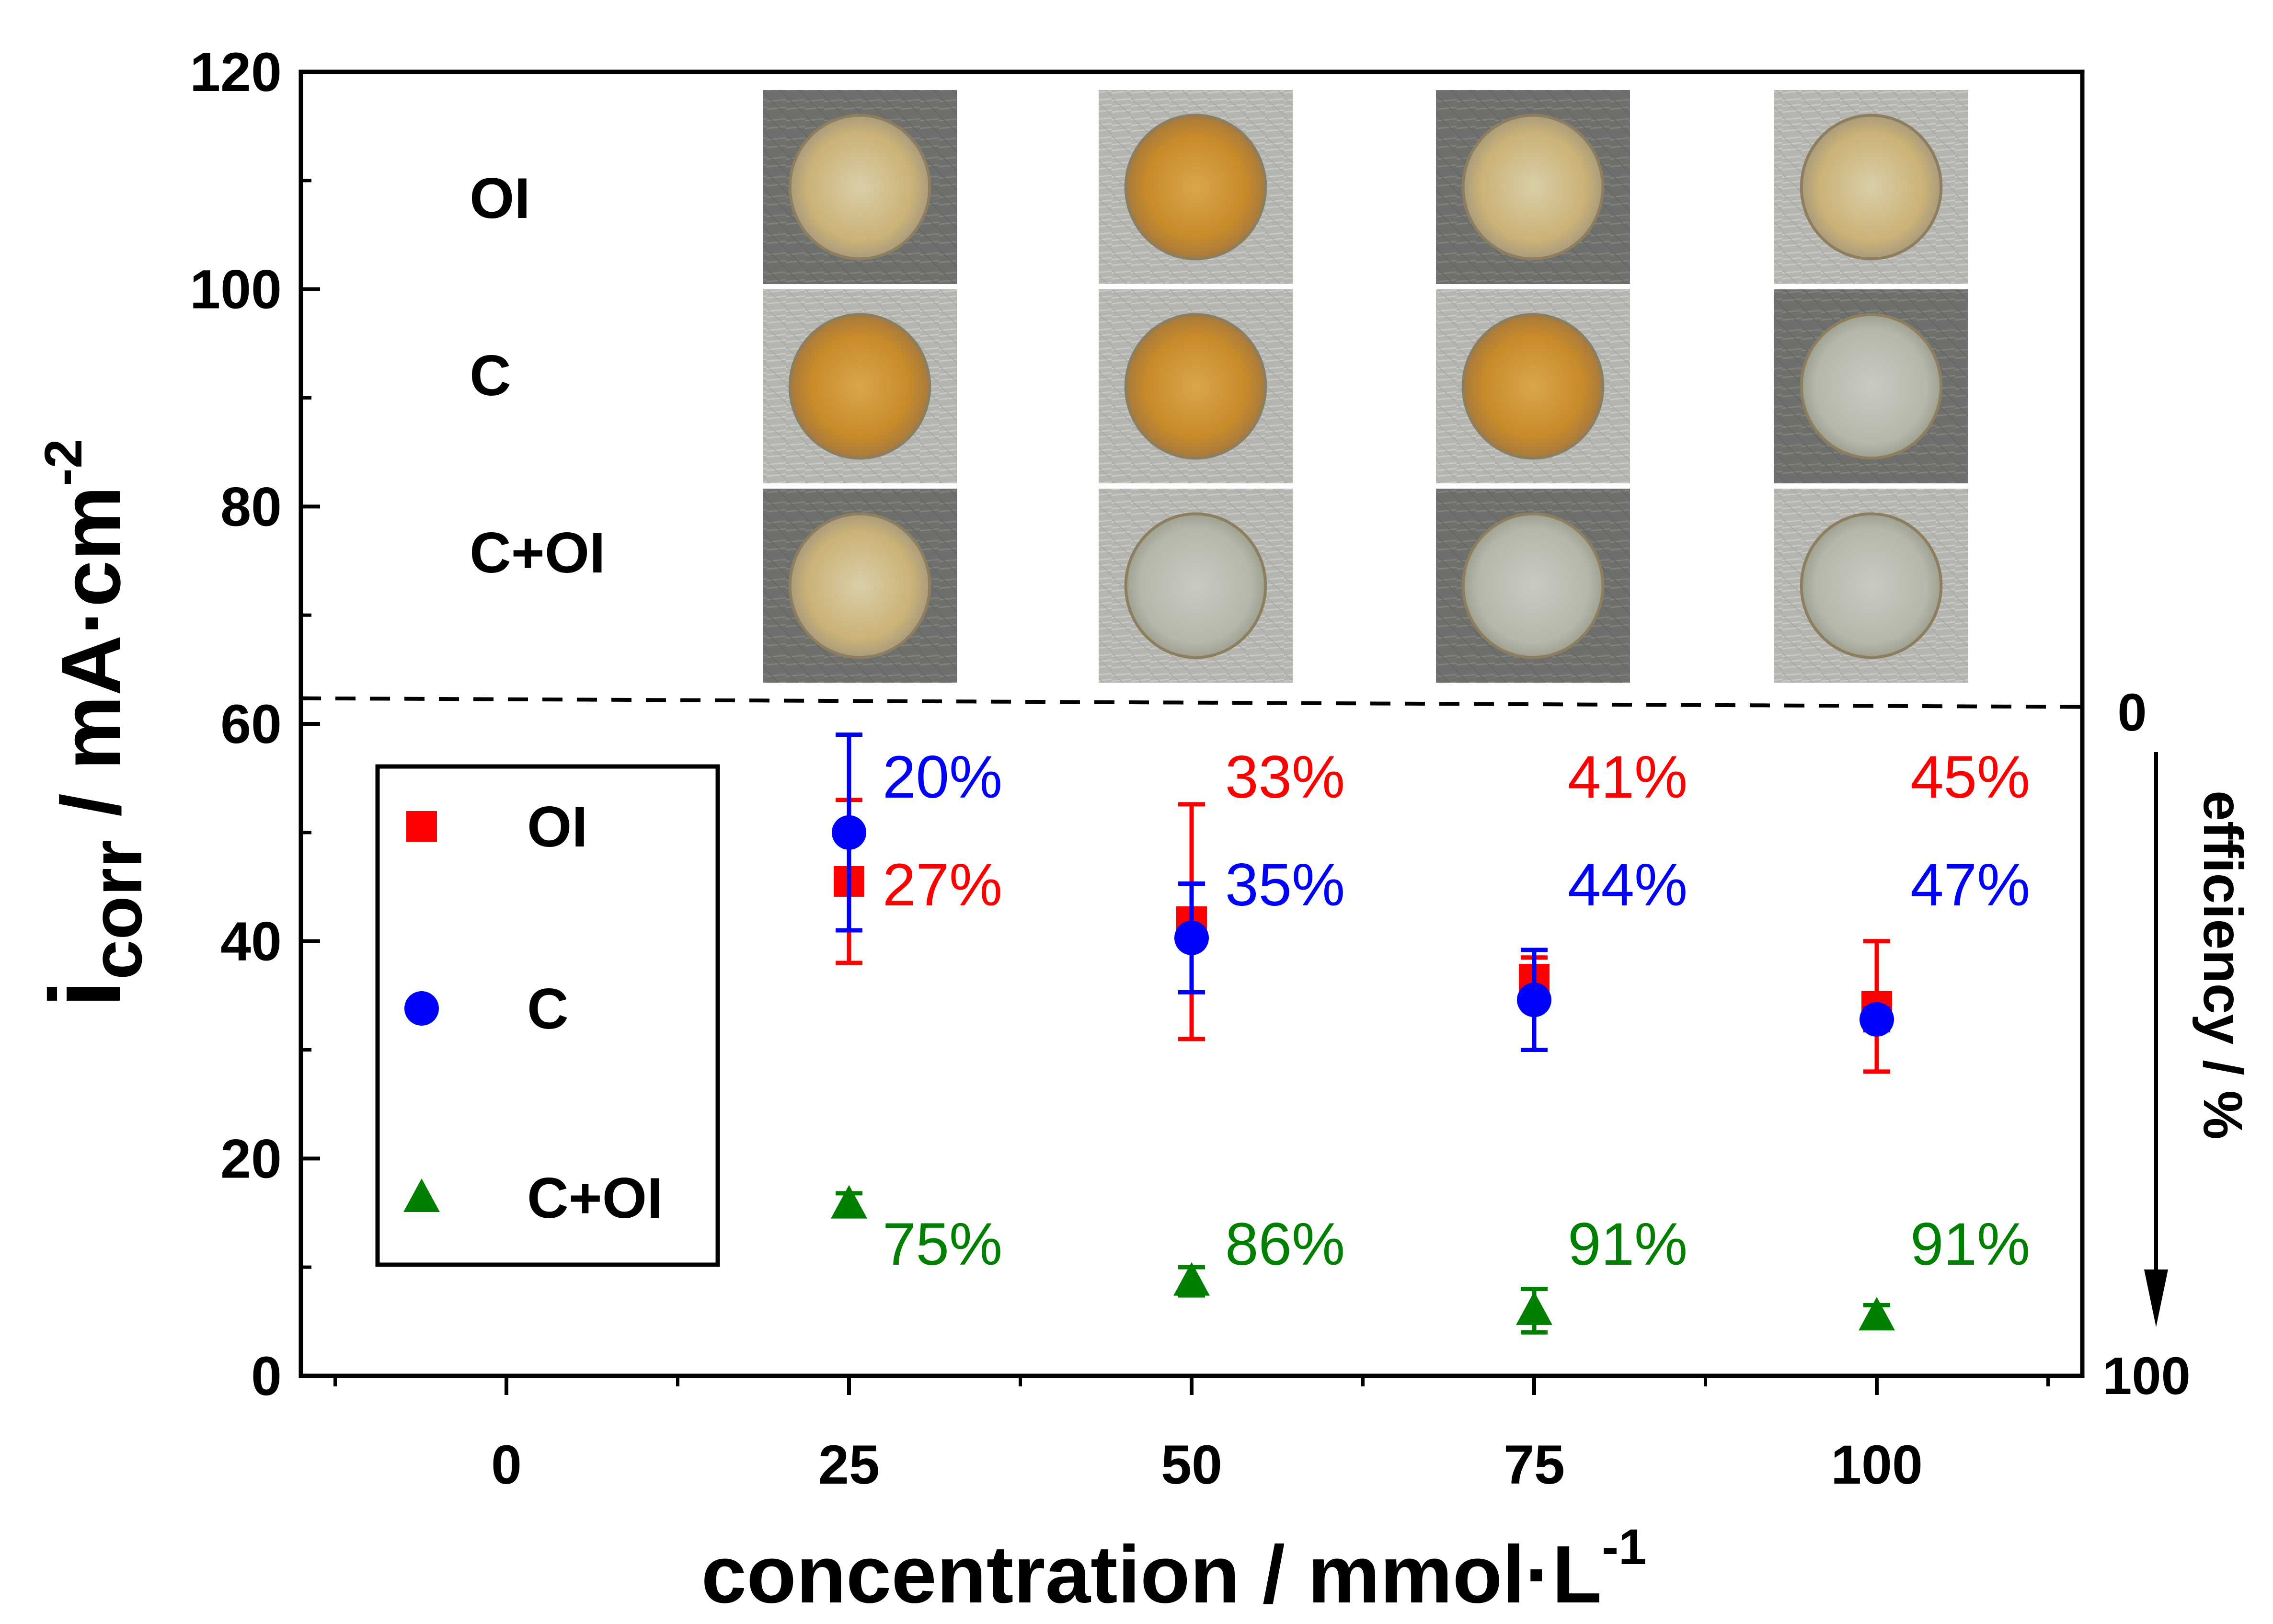 The height and width of the screenshot is (1624, 2273). Describe the element at coordinates (1877, 1465) in the screenshot. I see `x-tick-label: 100` at that location.